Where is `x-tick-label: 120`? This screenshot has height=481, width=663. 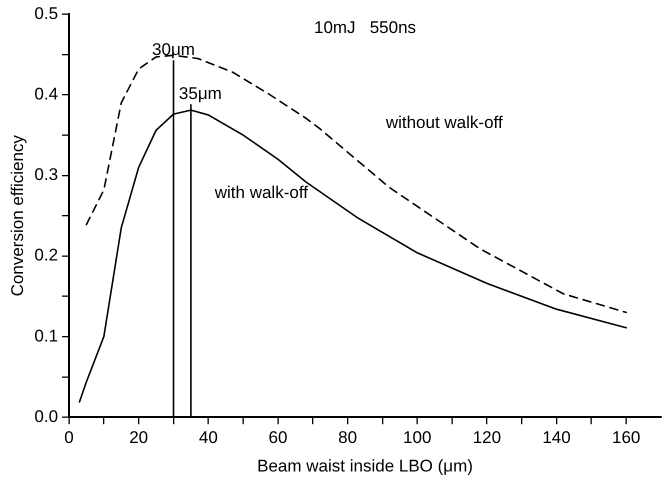
x-tick-label: 120 is located at coordinates (487, 438).